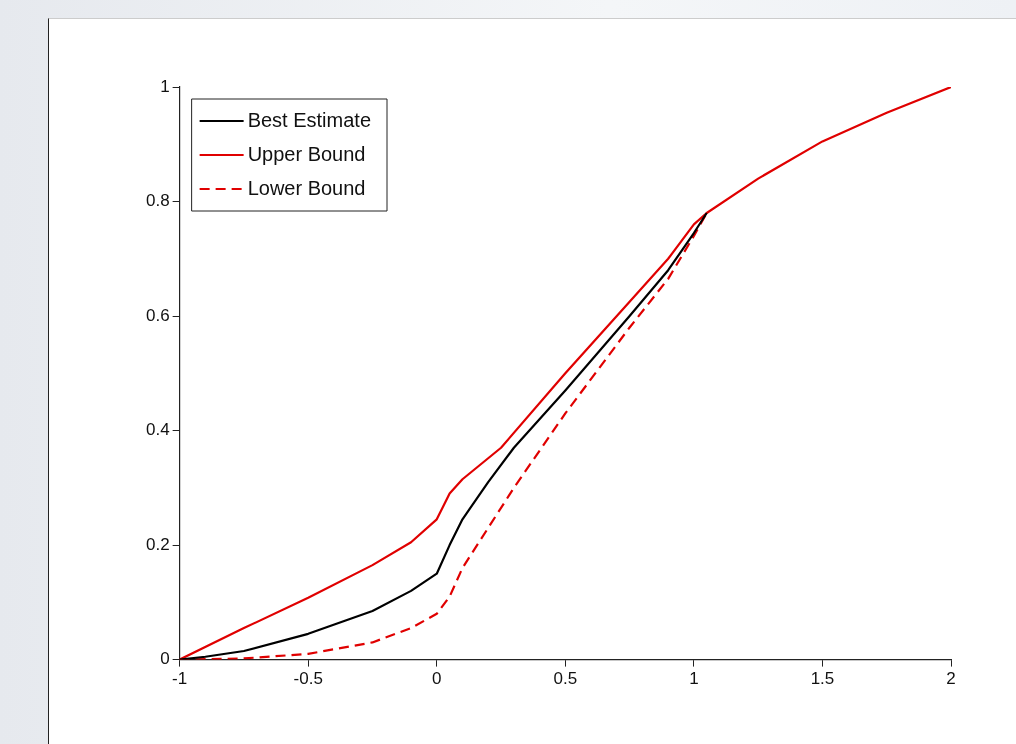 This screenshot has height=744, width=1016. Describe the element at coordinates (157, 315) in the screenshot. I see `y-tick-label: 0.6` at that location.